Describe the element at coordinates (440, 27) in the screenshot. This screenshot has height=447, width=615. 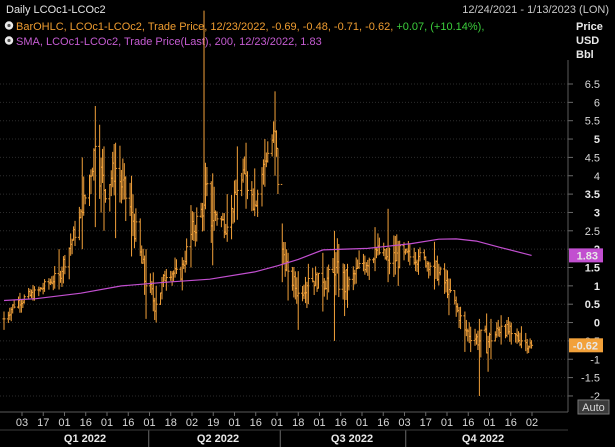
I see `legend-ohlc-change: +0.07, (+10.14%),` at that location.